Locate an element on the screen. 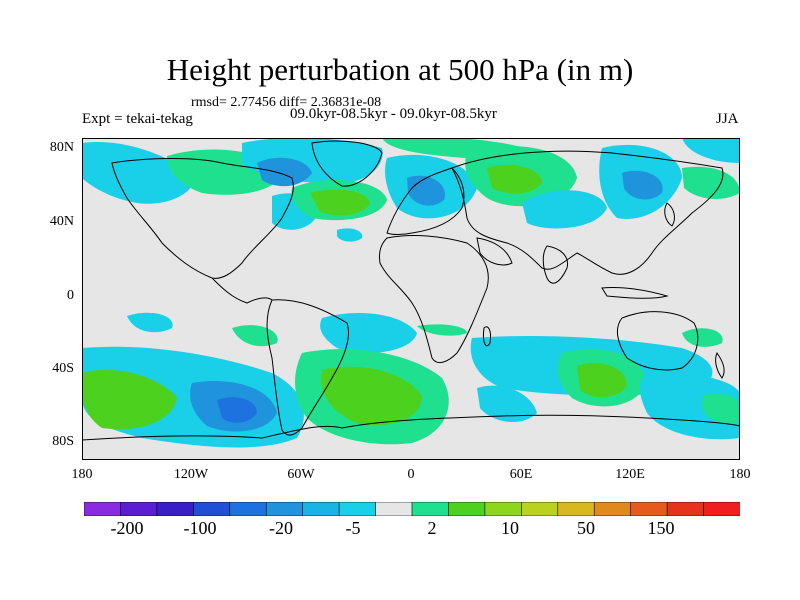 The height and width of the screenshot is (600, 800). anomaly-green-south-atlantic-core is located at coordinates (371, 396).